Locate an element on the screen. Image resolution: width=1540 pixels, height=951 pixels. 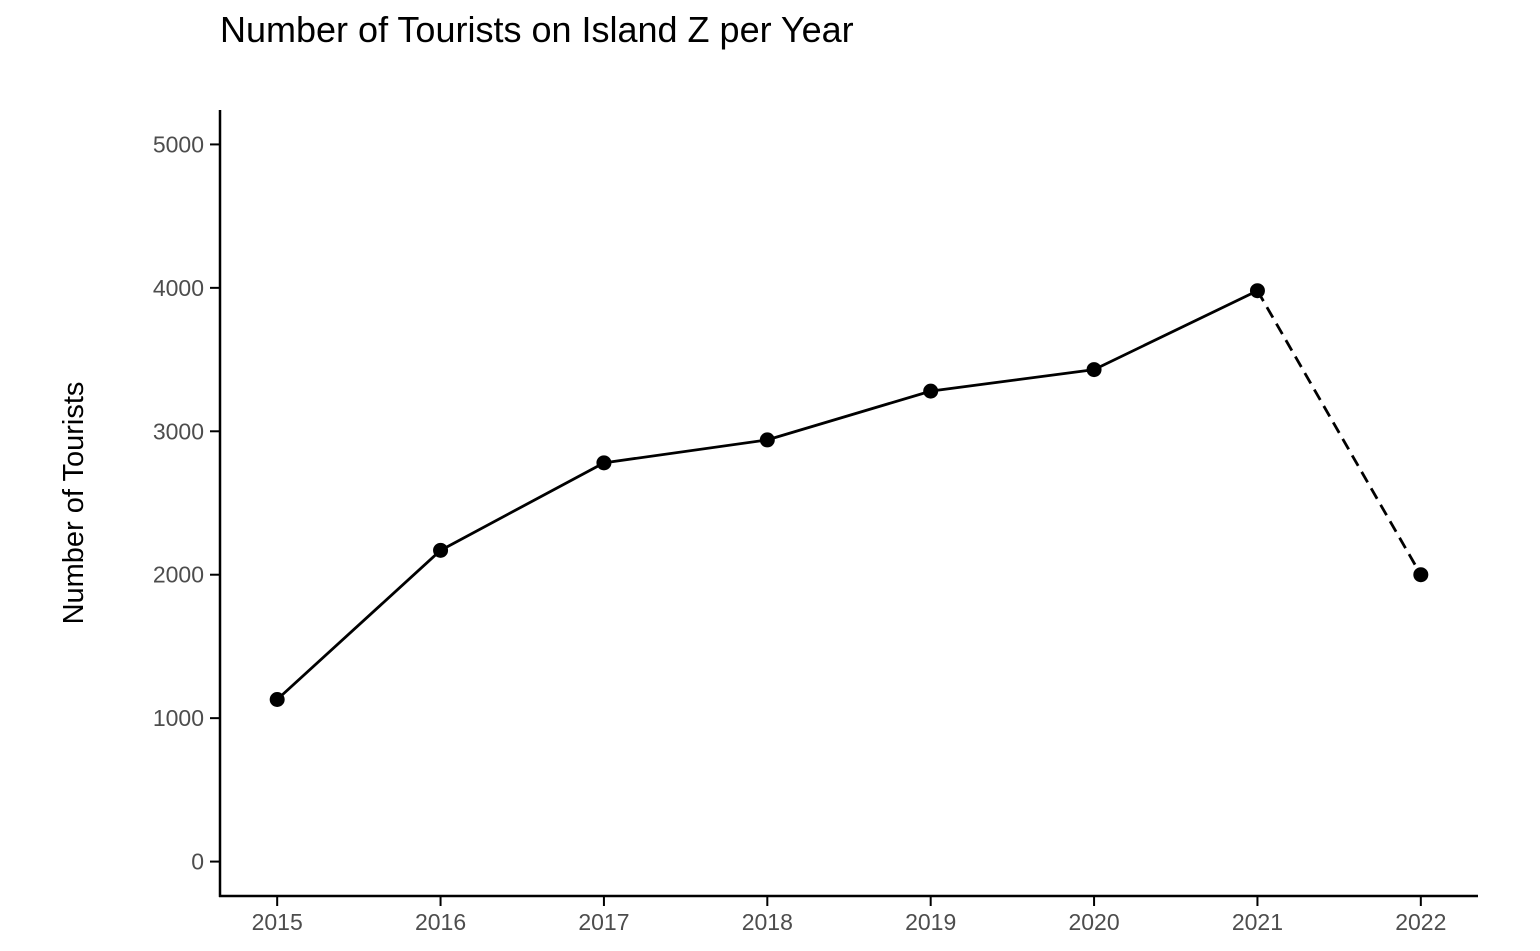
y-tick-label: 0 is located at coordinates (197, 862).